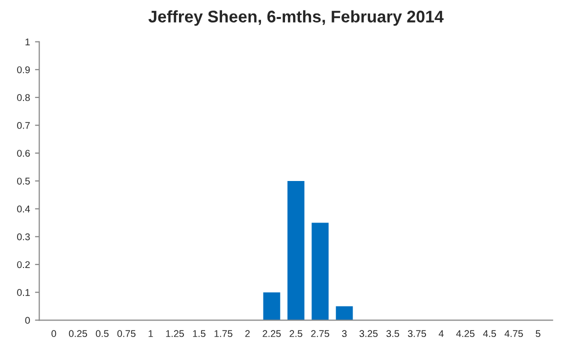 This screenshot has height=348, width=561. Describe the element at coordinates (320, 334) in the screenshot. I see `x-tick-label: 2.75` at that location.